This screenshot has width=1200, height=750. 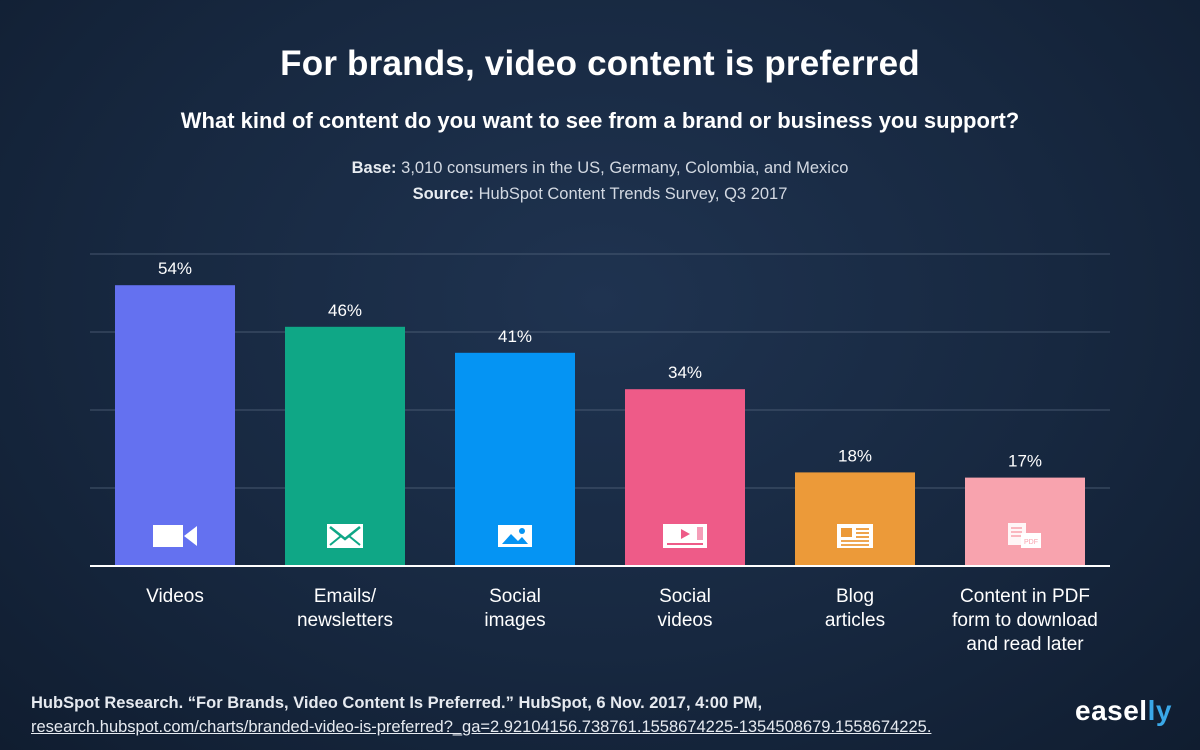 What do you see at coordinates (345, 536) in the screenshot?
I see `envelope-icon` at bounding box center [345, 536].